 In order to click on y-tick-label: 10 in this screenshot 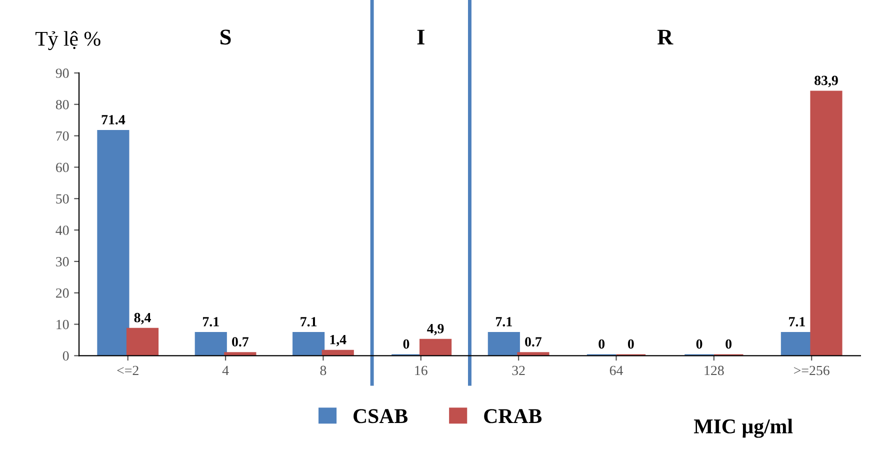, I will do `click(62, 325)`.